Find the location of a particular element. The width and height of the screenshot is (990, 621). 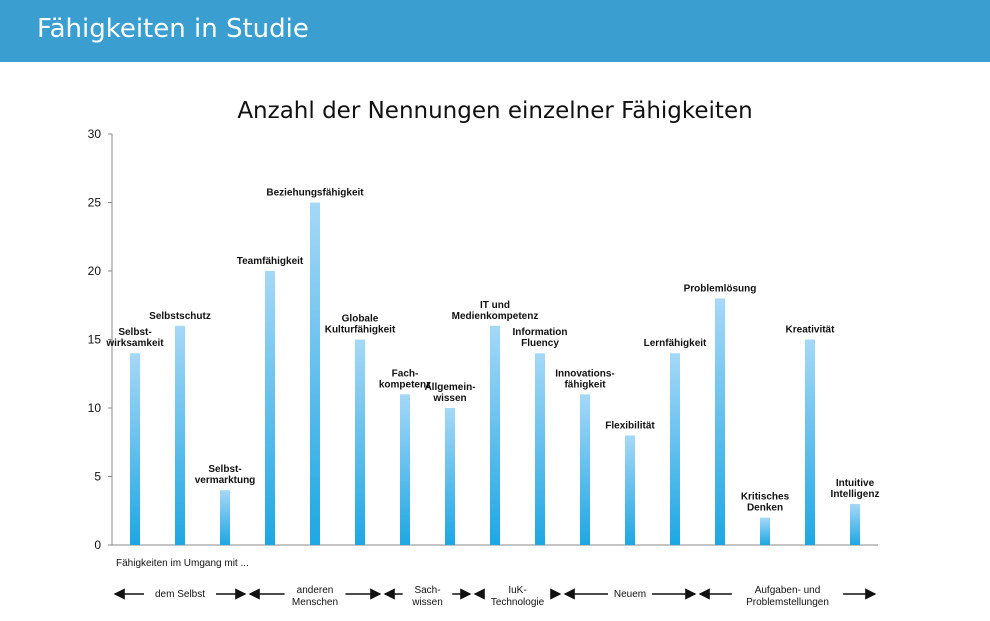

bar-label: Intuitive Intelligenz is located at coordinates (855, 489).